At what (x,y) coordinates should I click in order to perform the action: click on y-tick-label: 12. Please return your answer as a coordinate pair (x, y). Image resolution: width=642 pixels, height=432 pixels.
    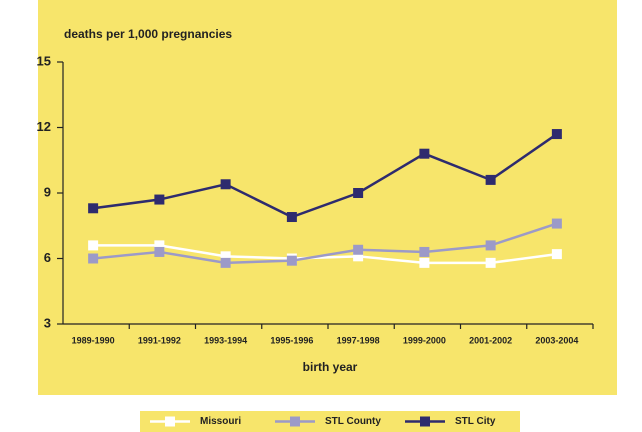
    Looking at the image, I should click on (44, 126).